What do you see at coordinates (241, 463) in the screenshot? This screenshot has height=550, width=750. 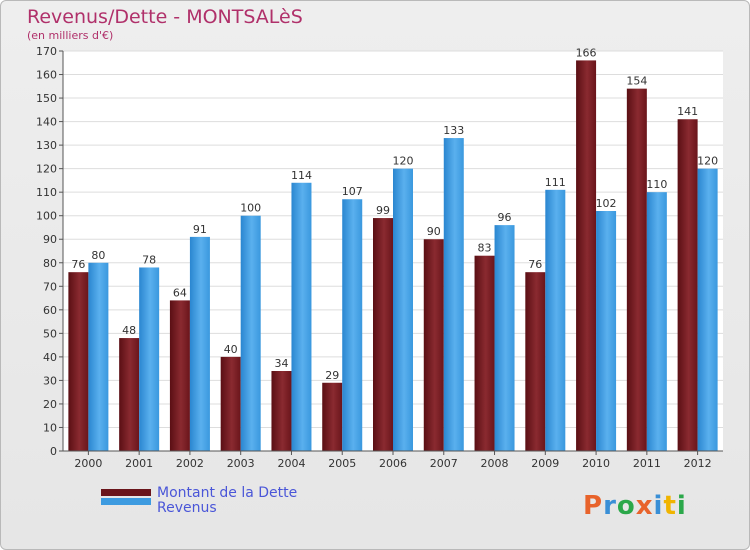 I see `x-tick-label: 2003` at bounding box center [241, 463].